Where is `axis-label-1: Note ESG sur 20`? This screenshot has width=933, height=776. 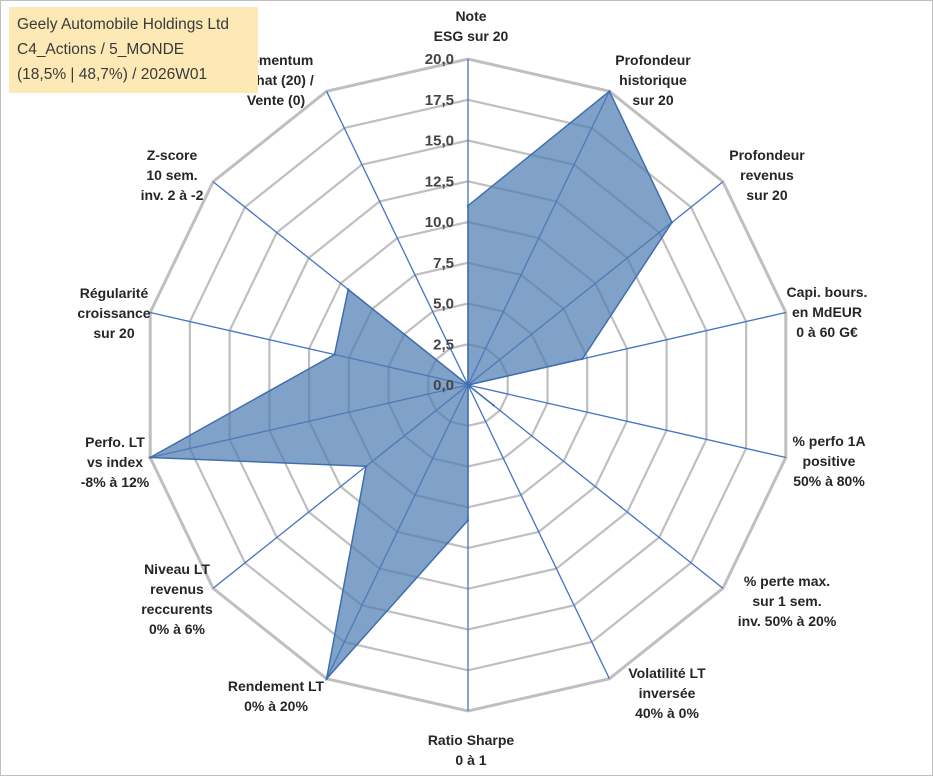 axis-label-1: Note ESG sur 20 is located at coordinates (471, 26).